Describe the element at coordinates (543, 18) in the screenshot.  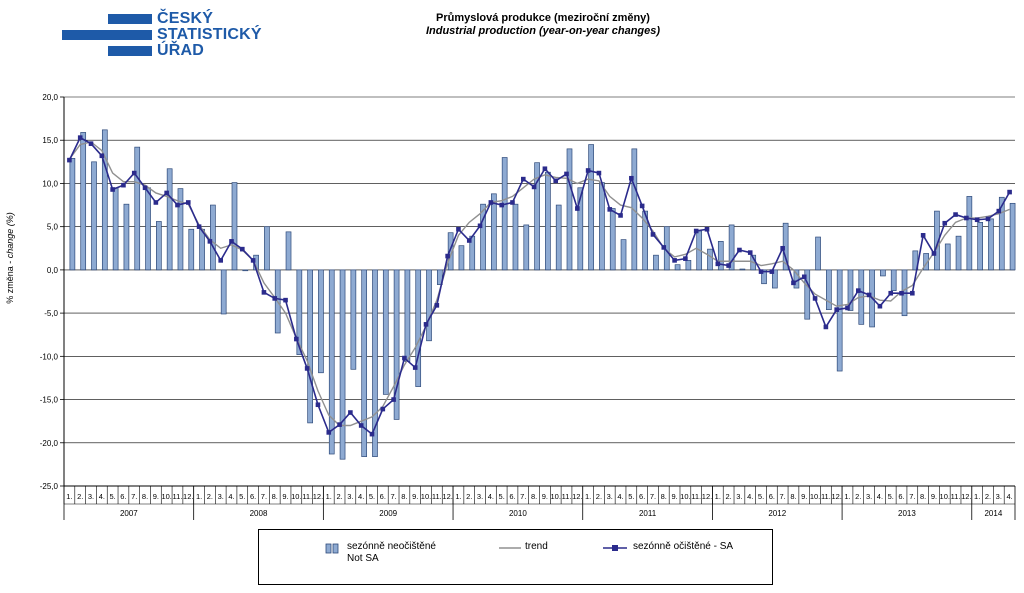
I see `chart-title-cz: Průmyslová produkce (meziroční změny)` at that location.